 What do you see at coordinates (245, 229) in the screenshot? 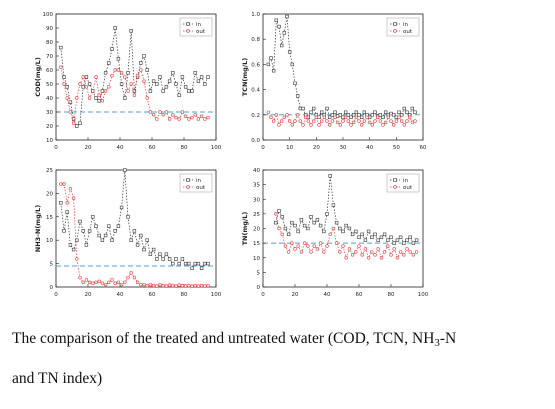
I see `y-axis-label: TN(mg/L)` at bounding box center [245, 229].